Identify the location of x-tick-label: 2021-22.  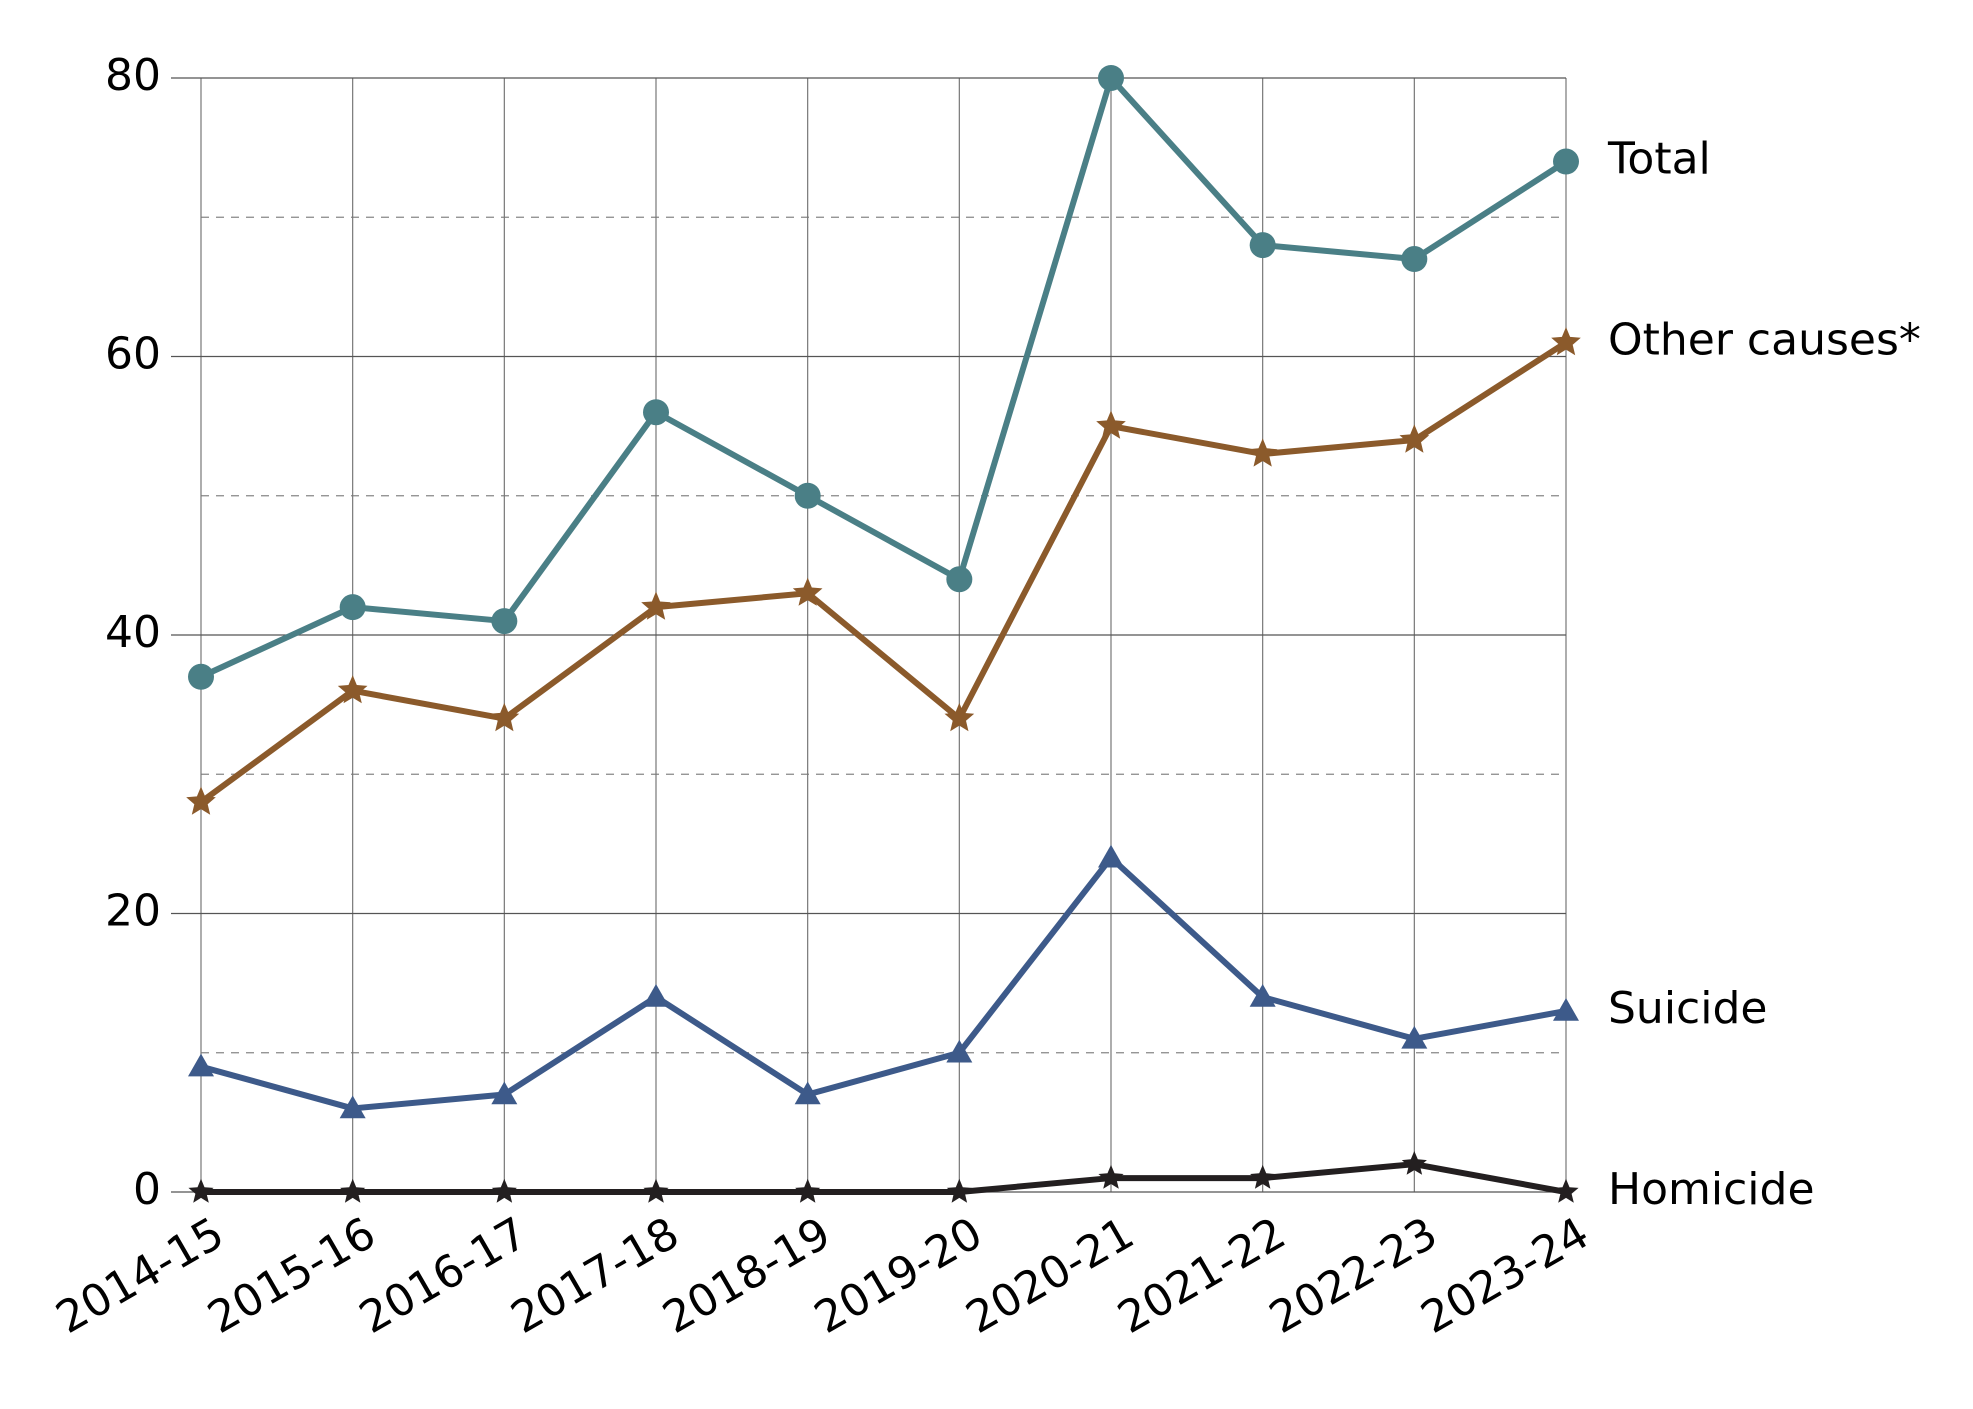
(1201, 1276).